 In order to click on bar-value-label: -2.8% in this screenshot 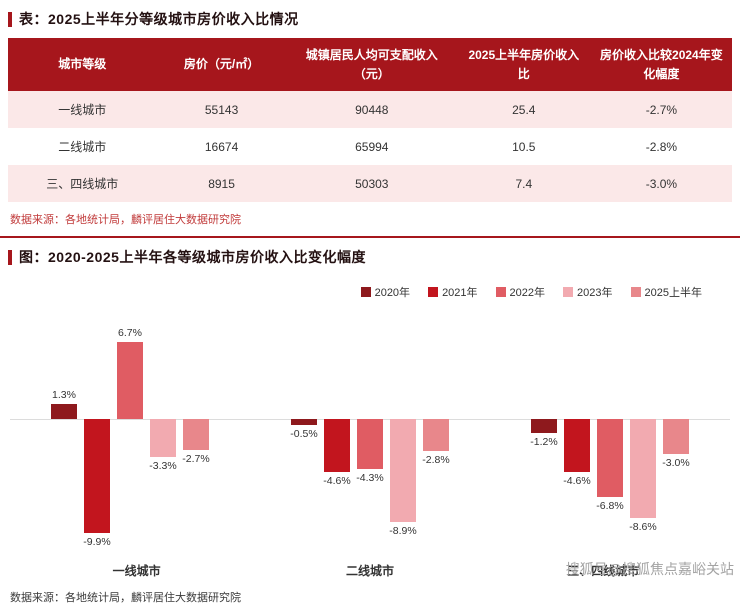, I will do `click(436, 460)`.